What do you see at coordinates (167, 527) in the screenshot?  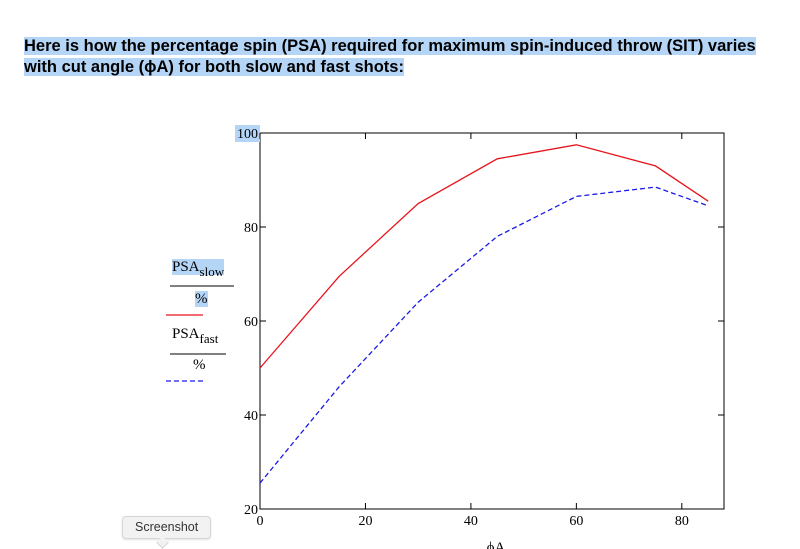 I see `screenshot-tooltip: Screenshot` at bounding box center [167, 527].